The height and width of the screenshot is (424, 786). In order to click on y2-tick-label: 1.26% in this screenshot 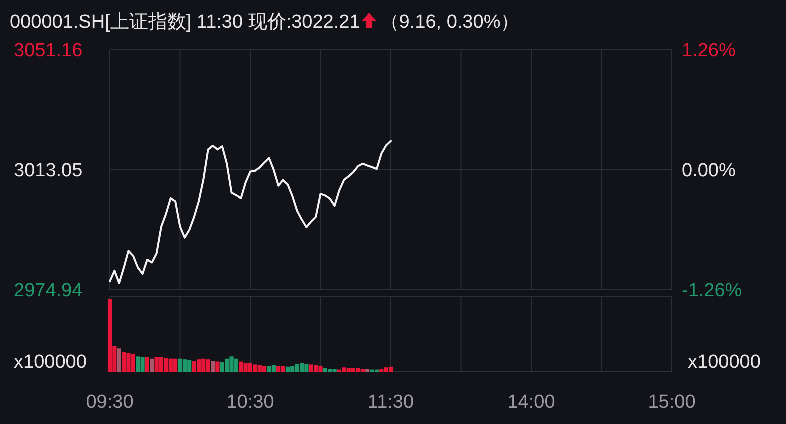, I will do `click(709, 51)`.